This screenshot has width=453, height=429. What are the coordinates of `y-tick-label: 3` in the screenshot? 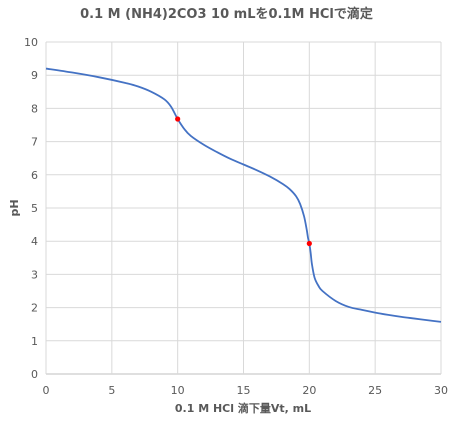 It's located at (34, 274).